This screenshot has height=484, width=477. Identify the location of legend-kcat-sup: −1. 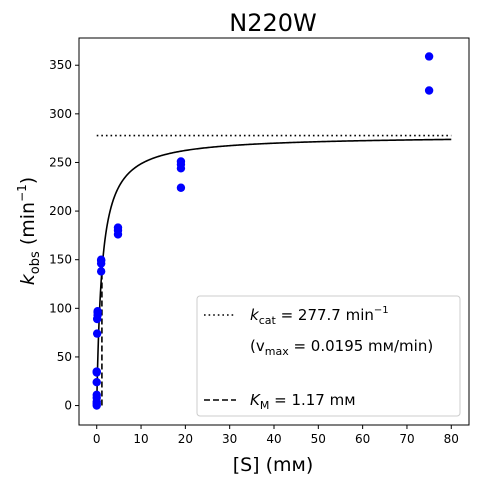
(381, 310).